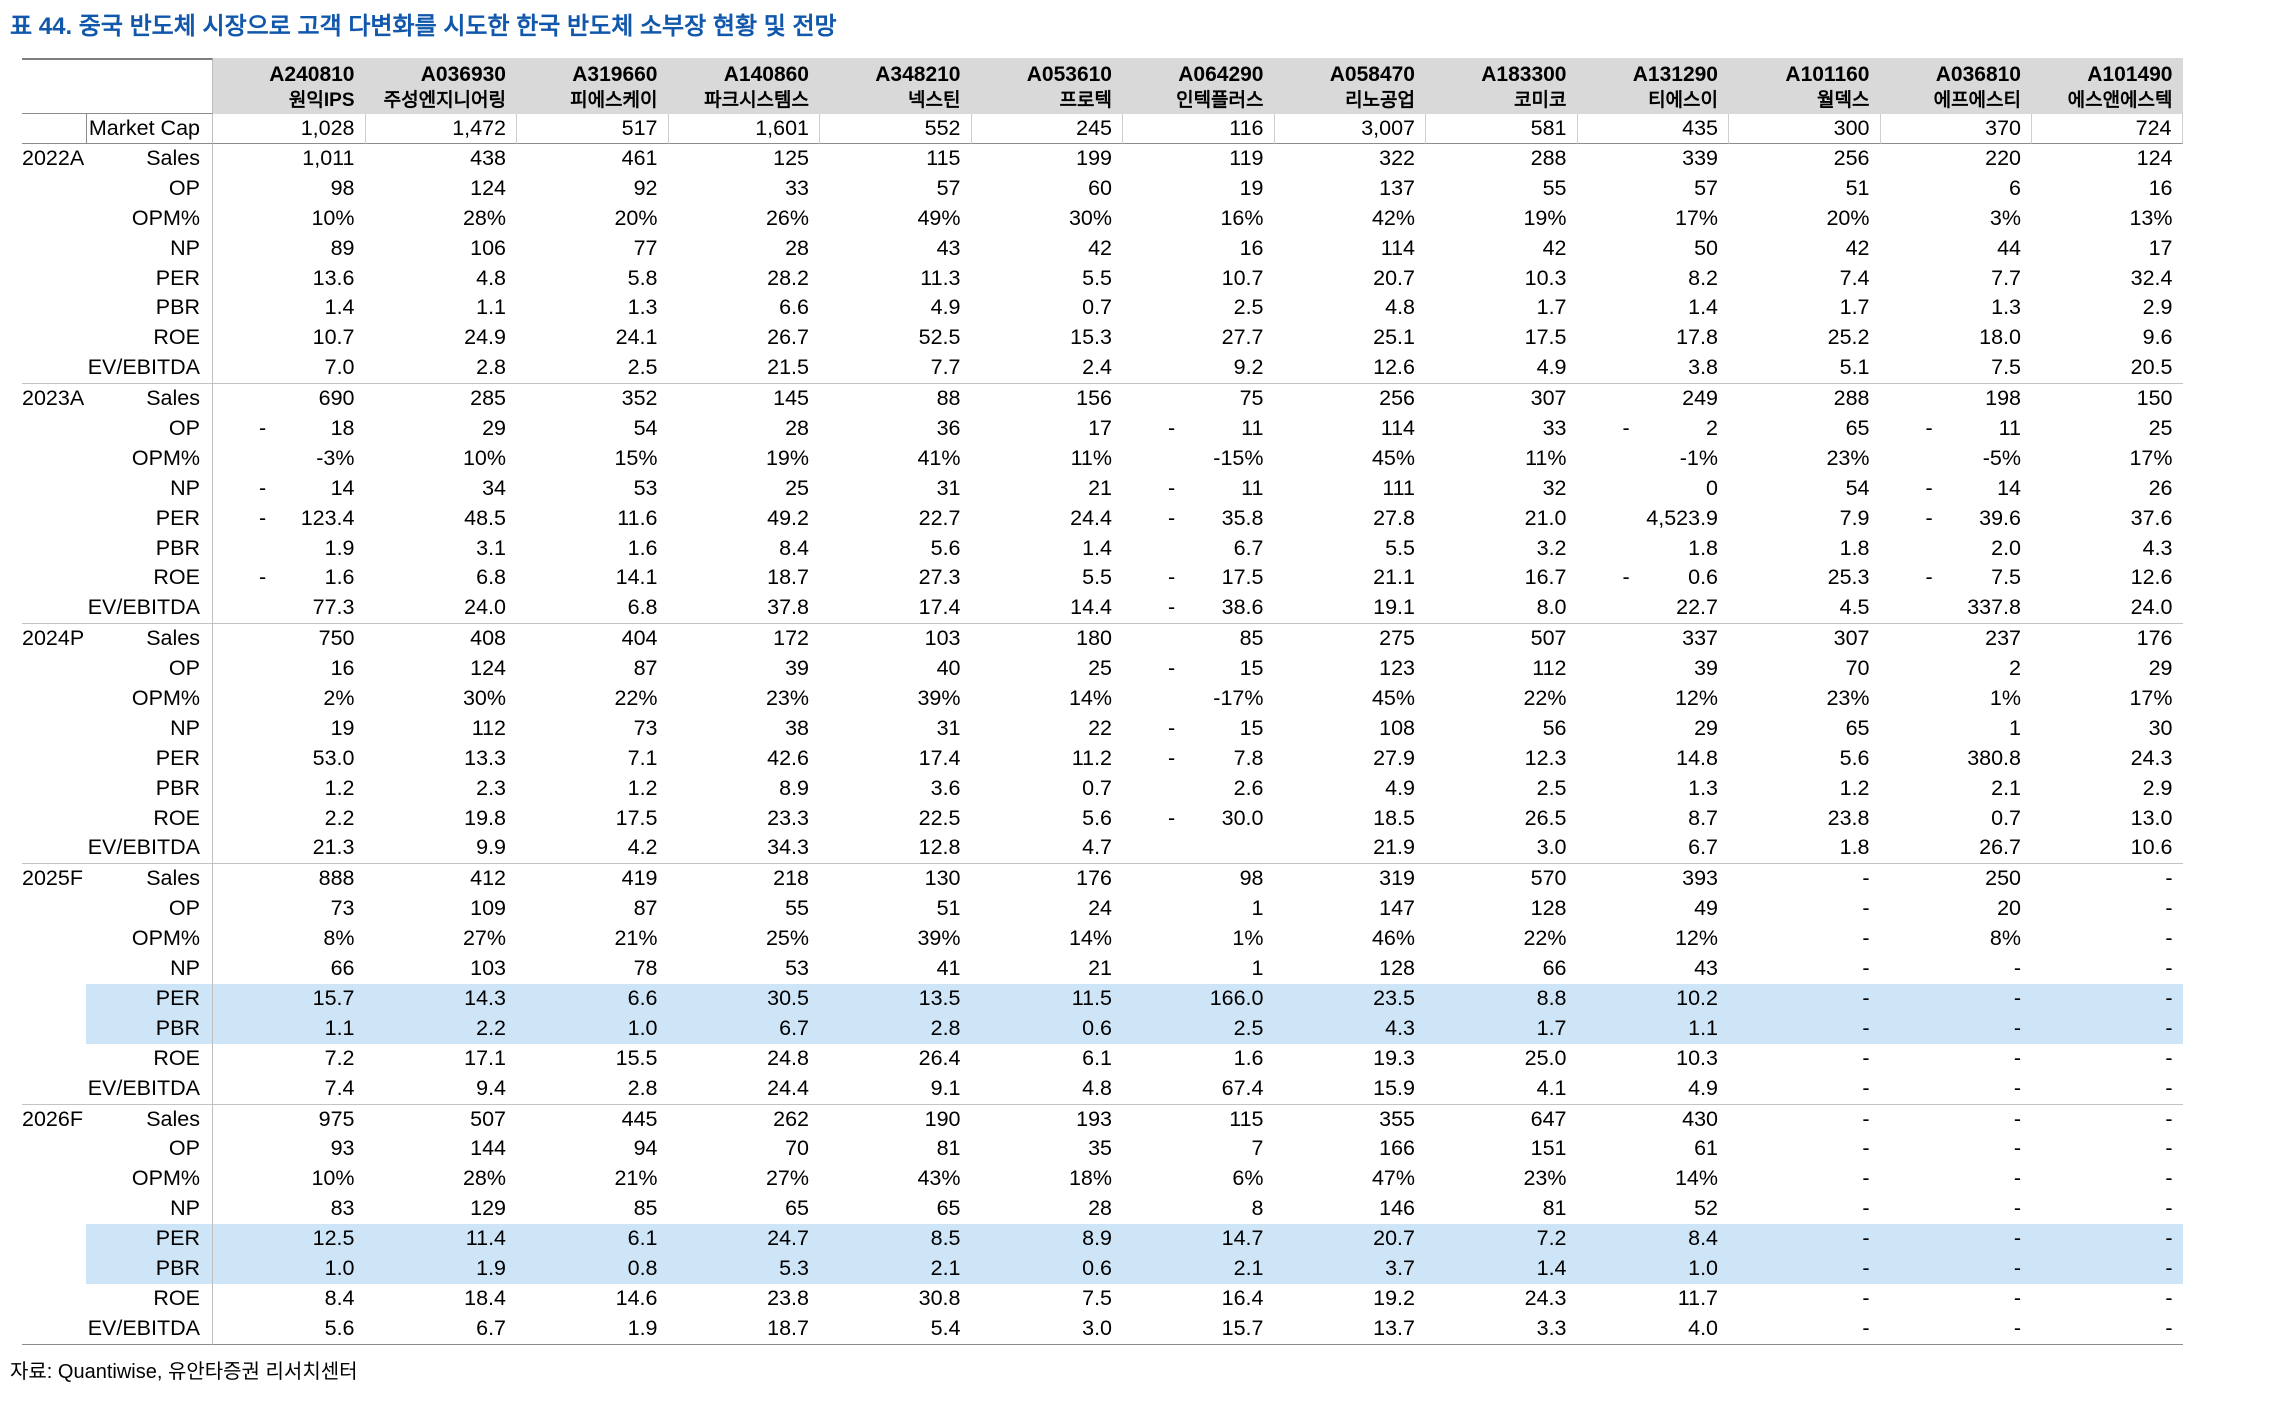  I want to click on table-cell: 4.5, so click(1804, 609).